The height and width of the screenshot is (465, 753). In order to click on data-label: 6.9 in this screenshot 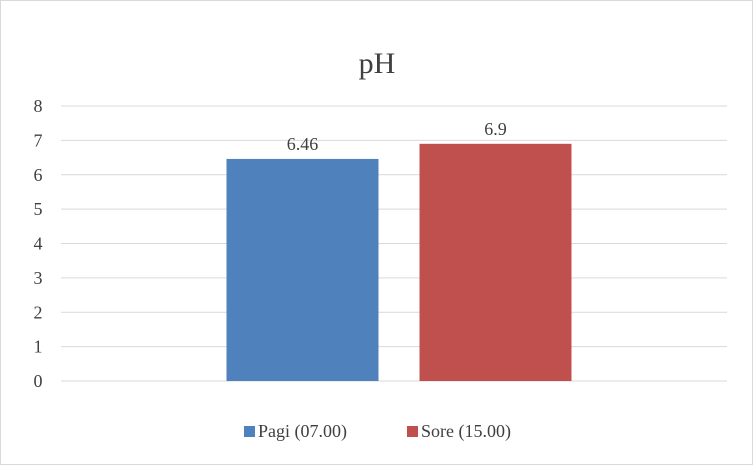, I will do `click(495, 129)`.